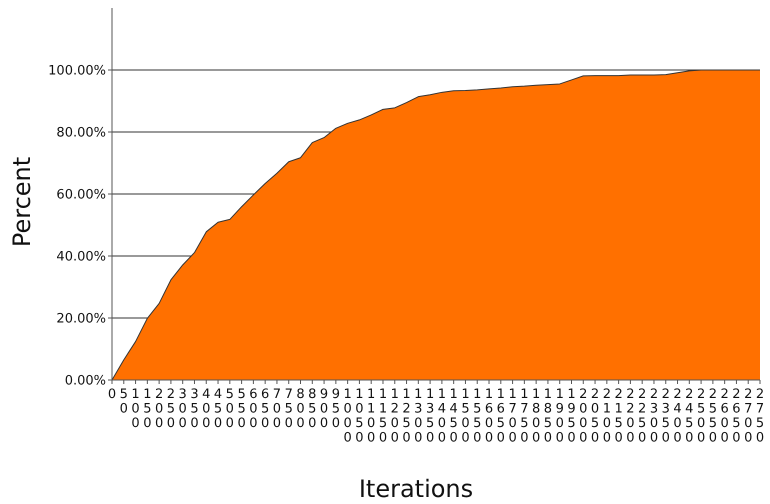 This screenshot has width=770, height=504. I want to click on x-tick-label: 1600, so click(489, 416).